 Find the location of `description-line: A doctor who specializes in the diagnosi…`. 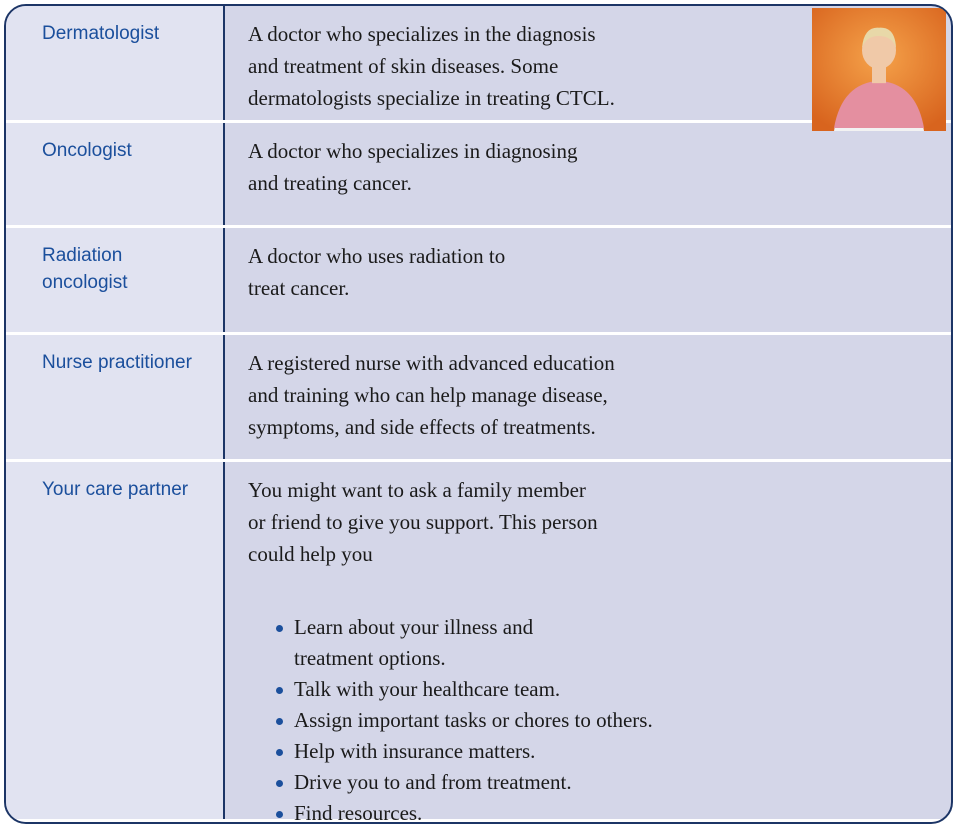

description-line: A doctor who specializes in the diagnosi… is located at coordinates (422, 34).